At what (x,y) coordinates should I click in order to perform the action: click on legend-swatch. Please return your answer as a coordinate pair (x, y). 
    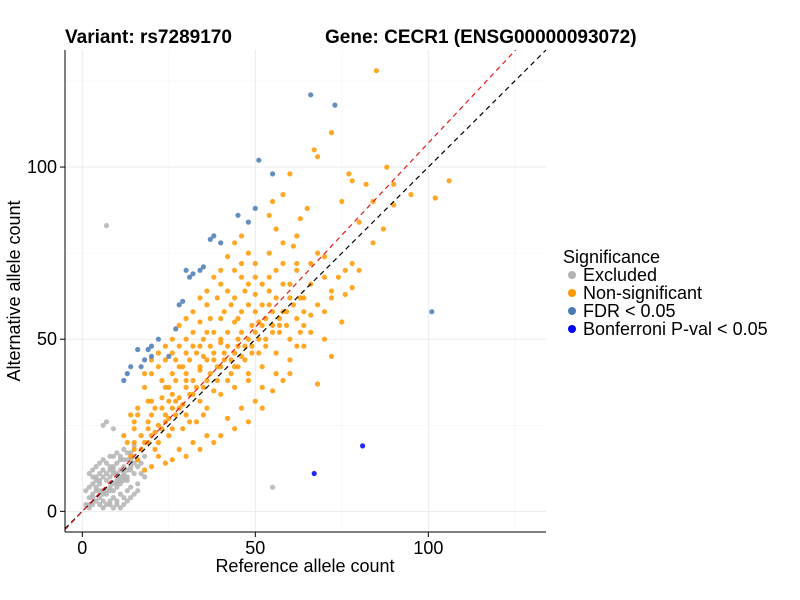
    Looking at the image, I should click on (572, 311).